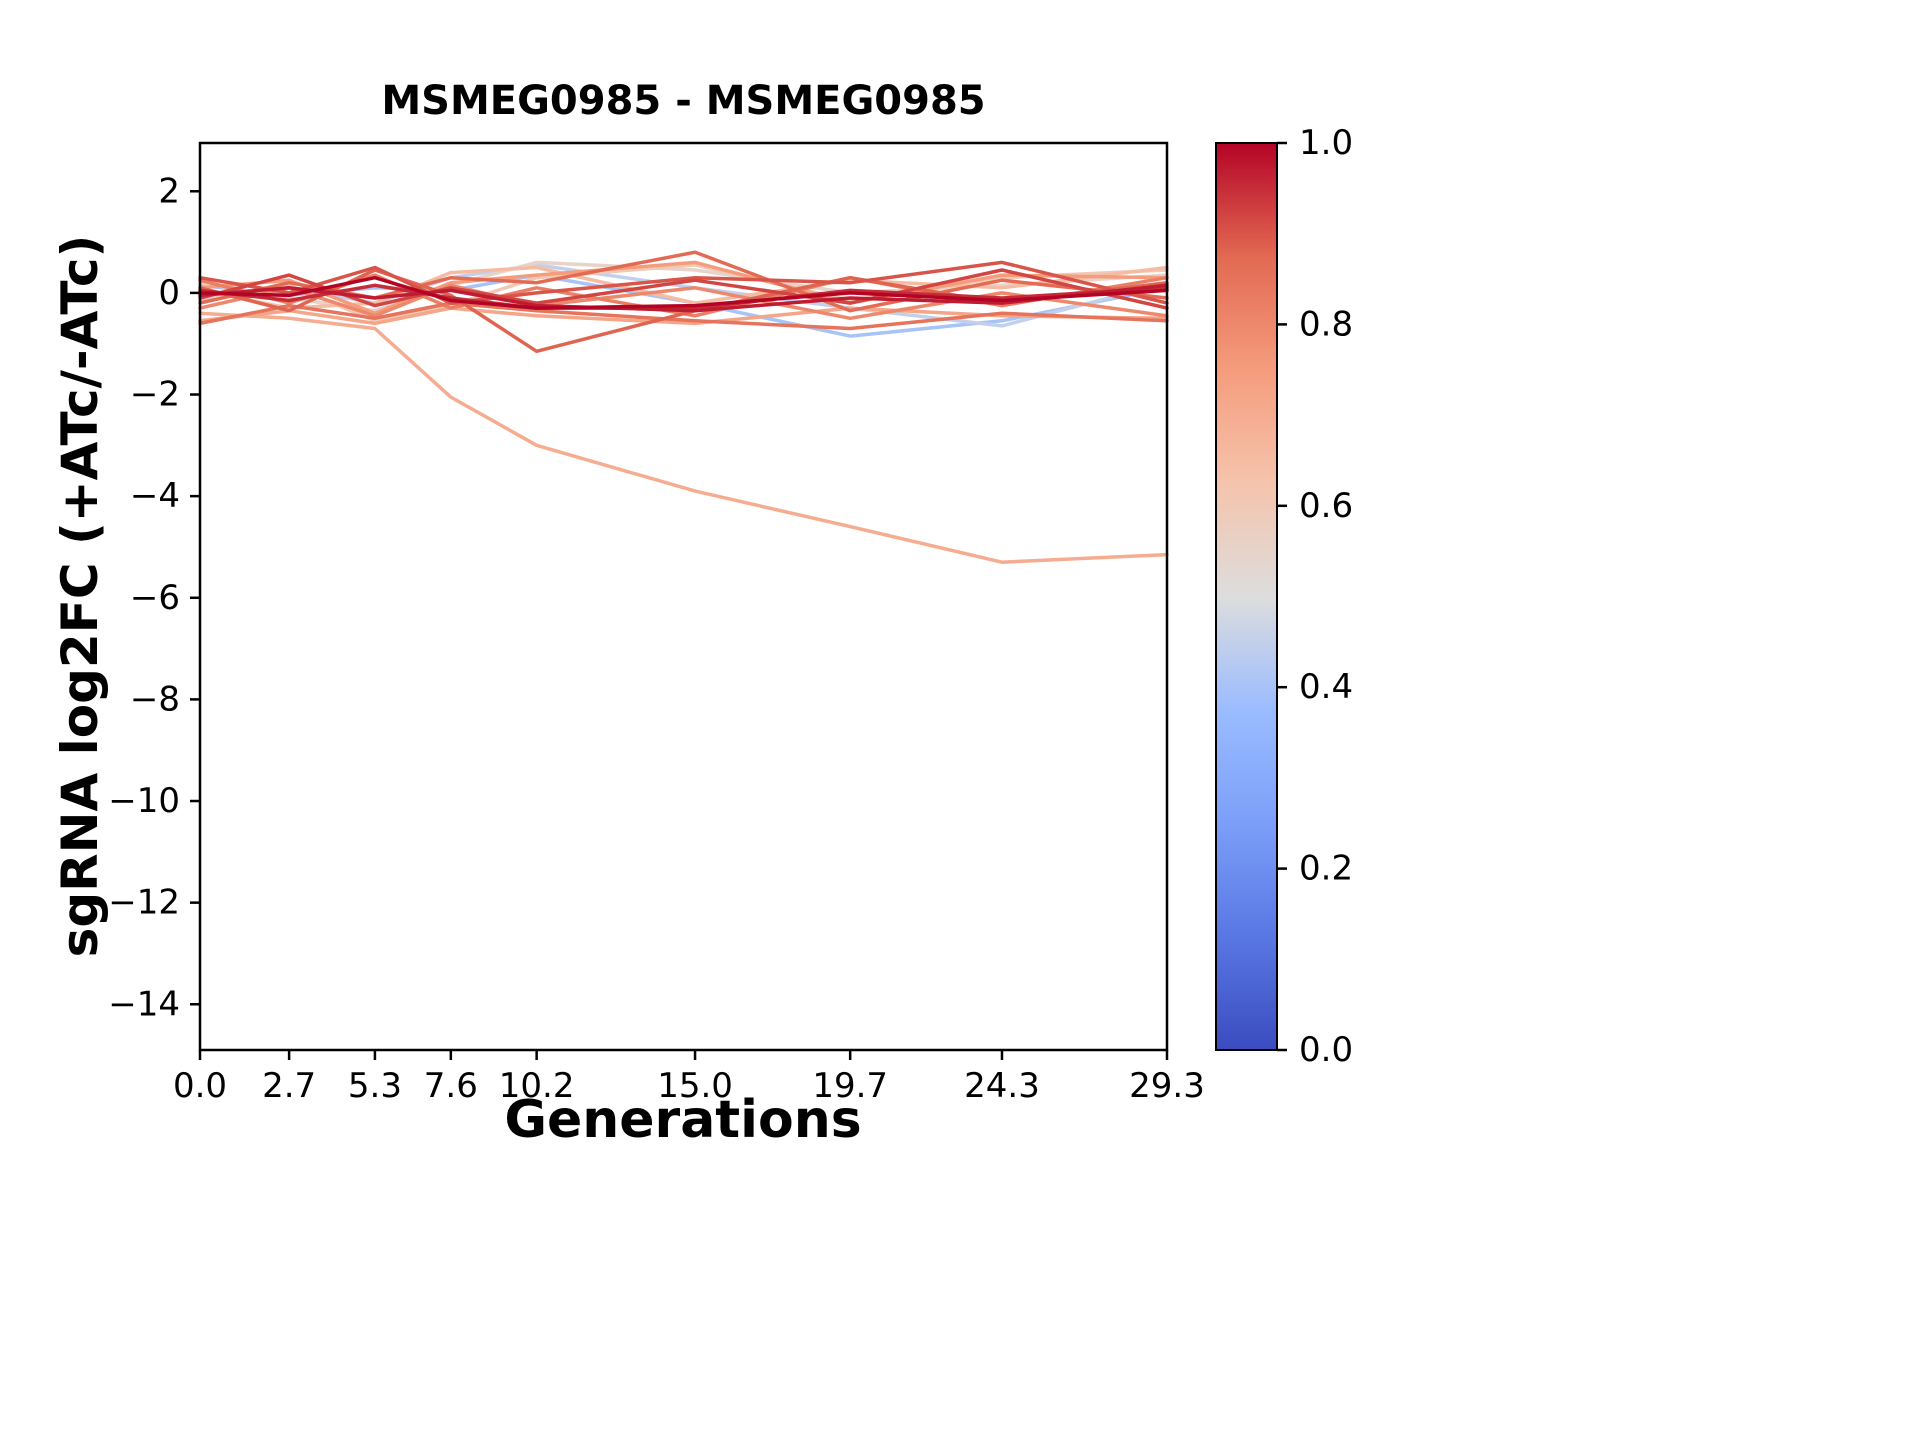  Describe the element at coordinates (1326, 324) in the screenshot. I see `colorbar-tick-label: 0.8` at that location.